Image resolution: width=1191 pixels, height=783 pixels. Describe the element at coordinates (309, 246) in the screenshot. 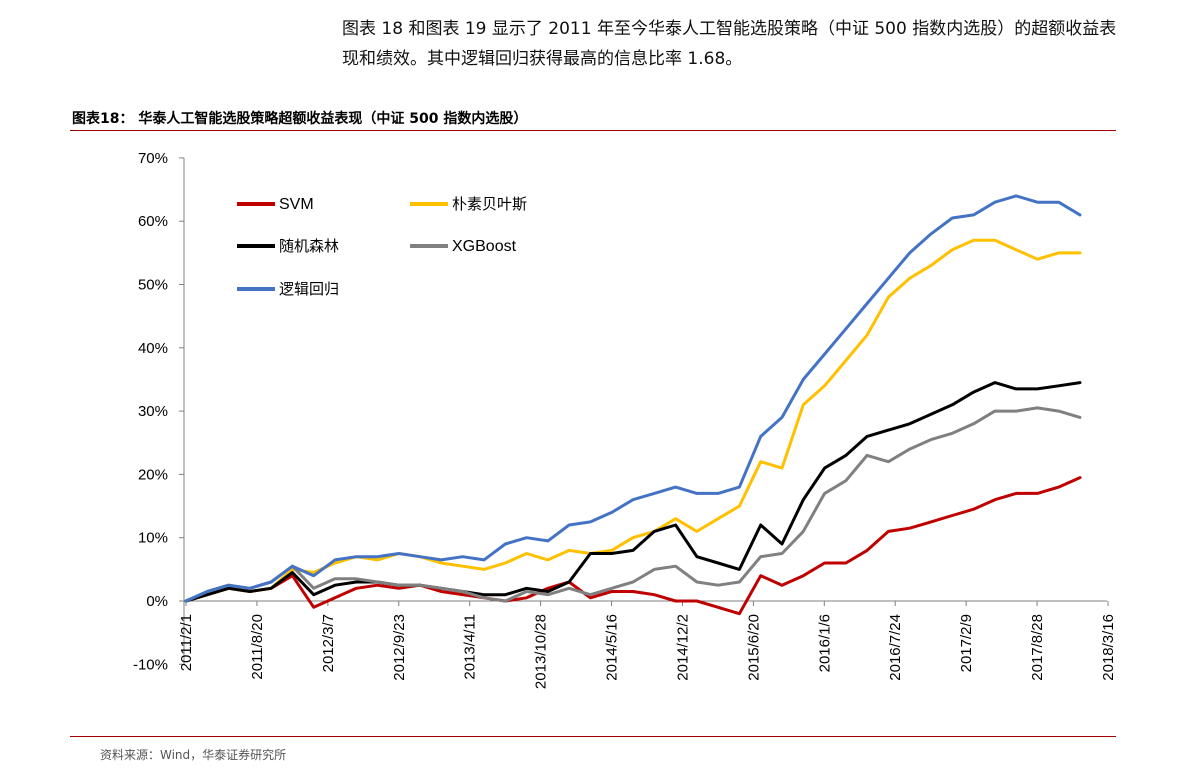

I see `legend-label-2: 随机森林` at that location.